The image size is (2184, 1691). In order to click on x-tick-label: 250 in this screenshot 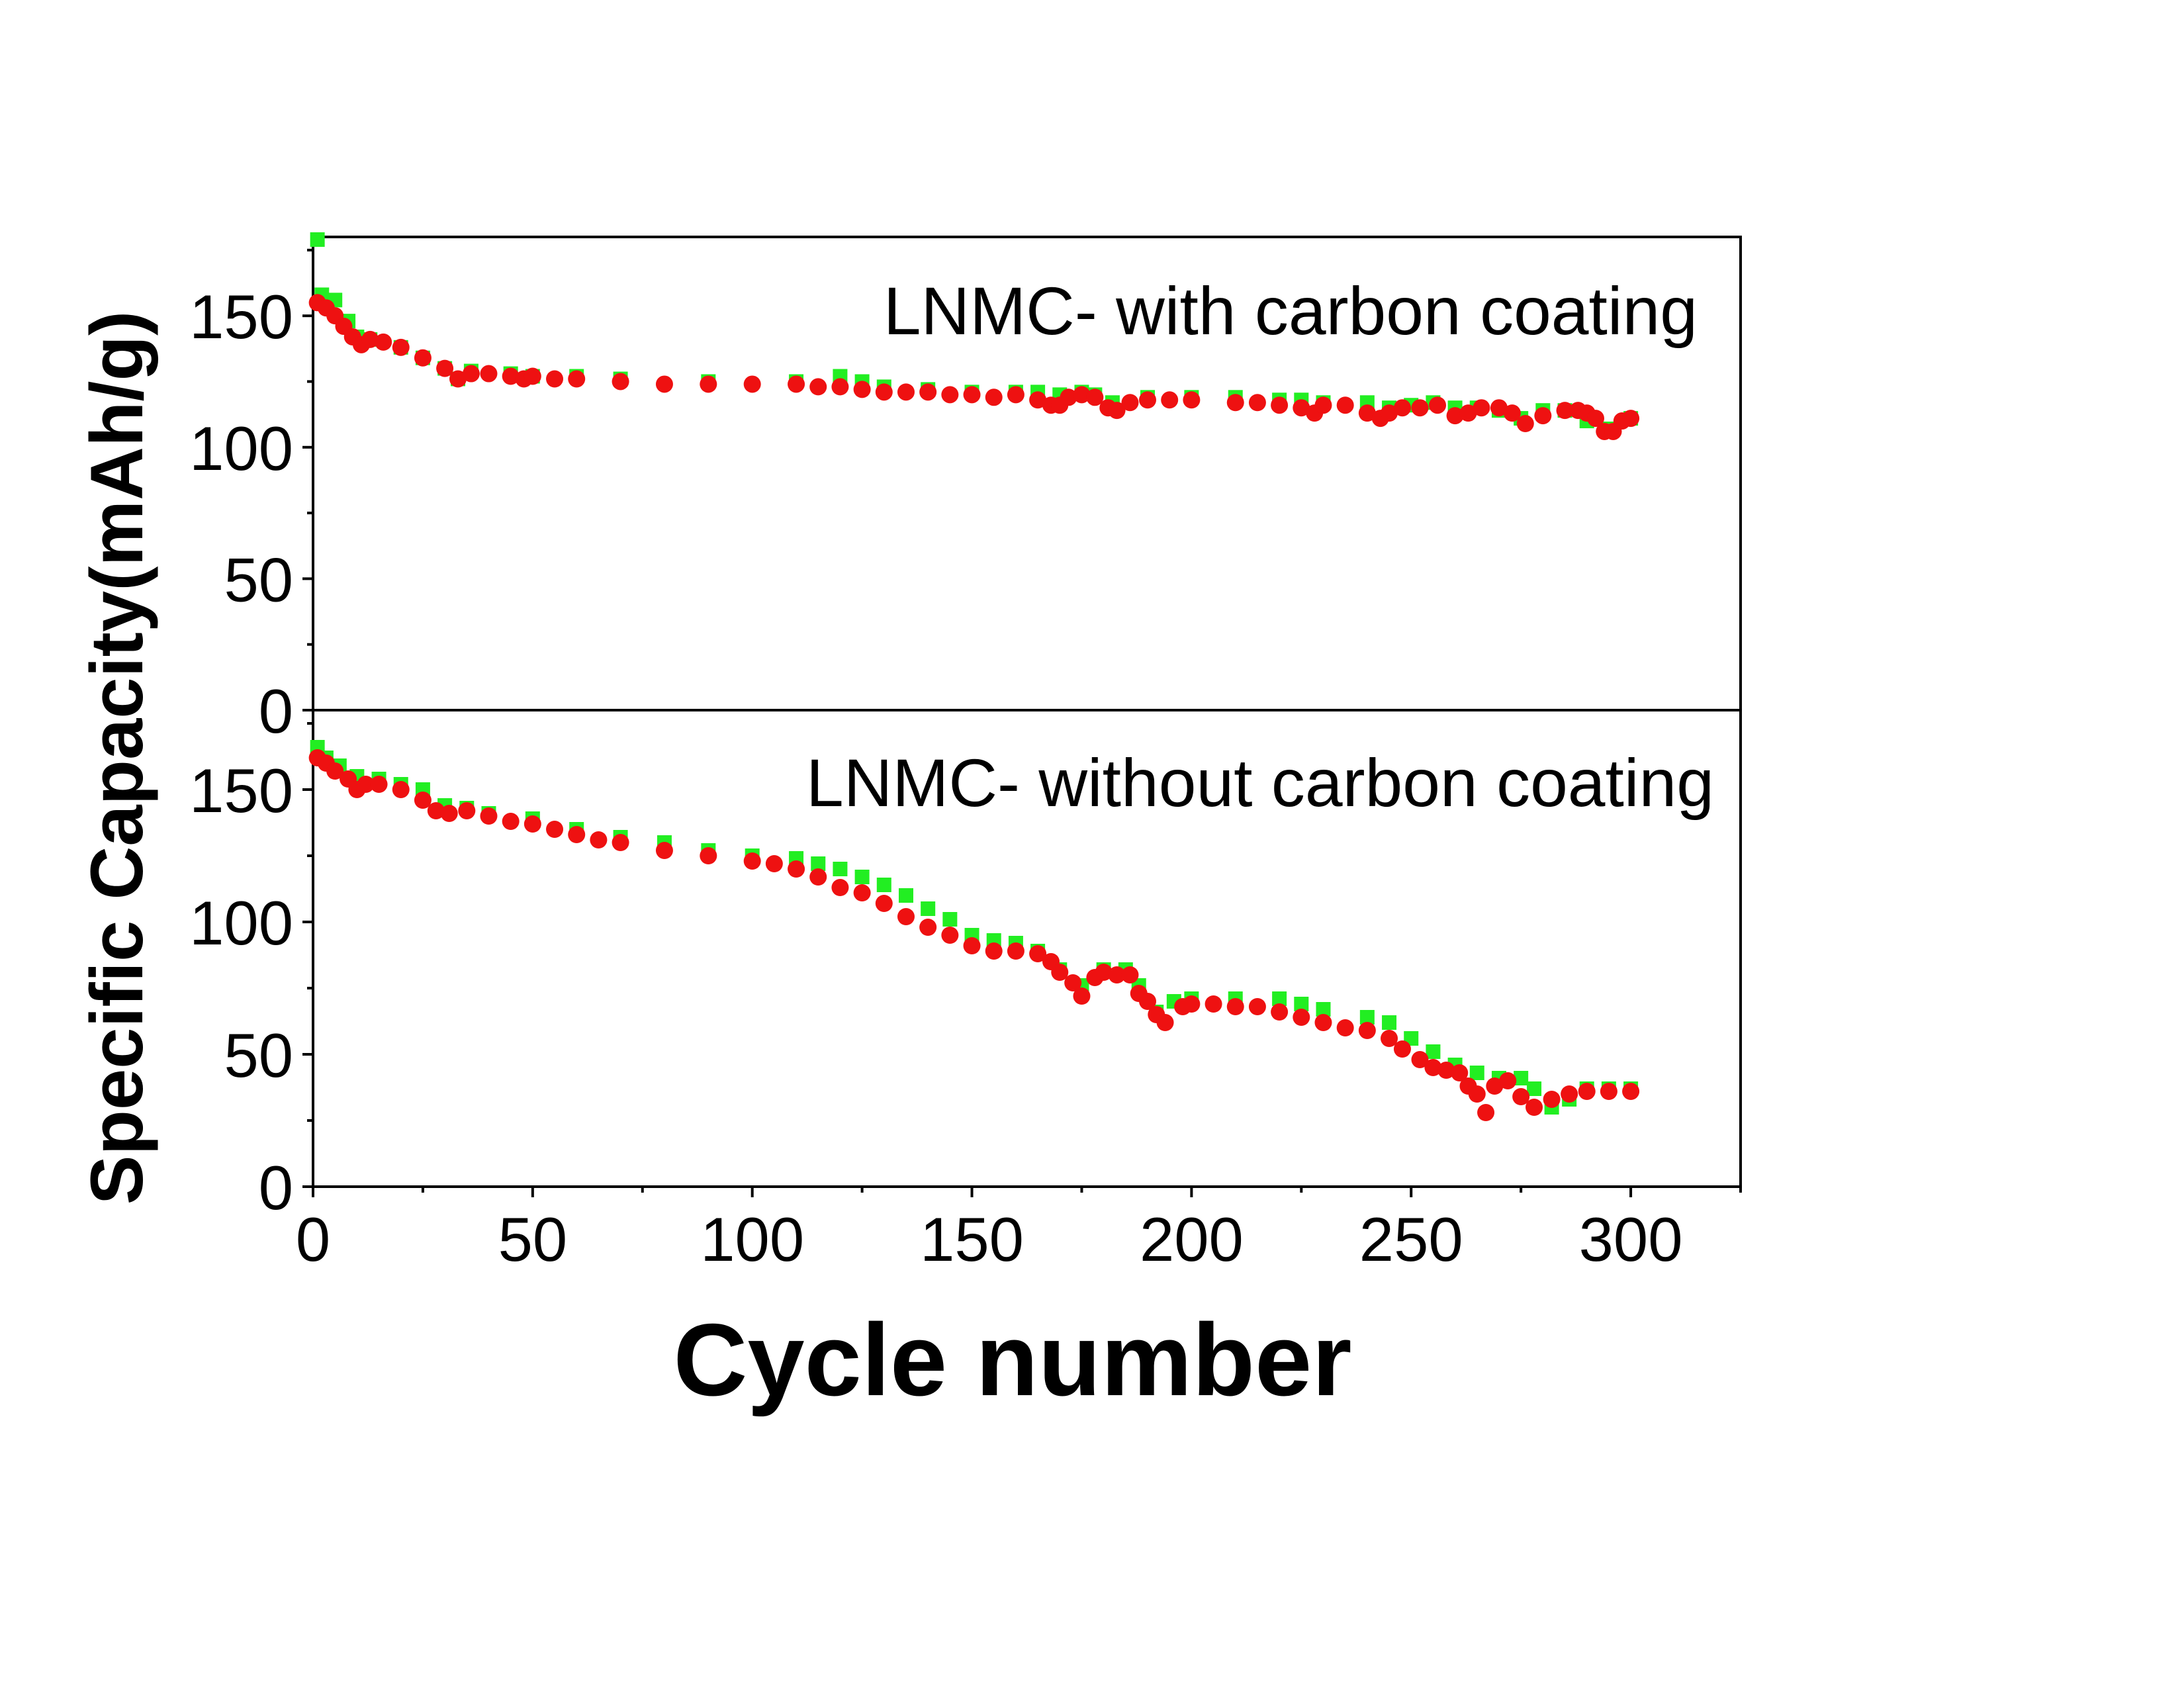, I will do `click(1411, 1239)`.